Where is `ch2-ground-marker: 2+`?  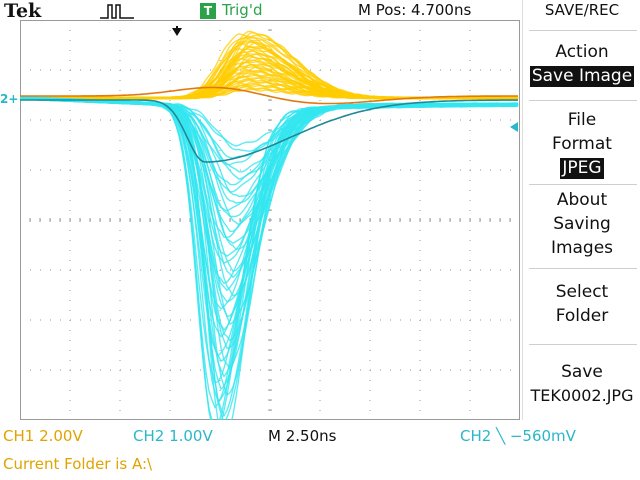 ch2-ground-marker: 2+ is located at coordinates (9, 99).